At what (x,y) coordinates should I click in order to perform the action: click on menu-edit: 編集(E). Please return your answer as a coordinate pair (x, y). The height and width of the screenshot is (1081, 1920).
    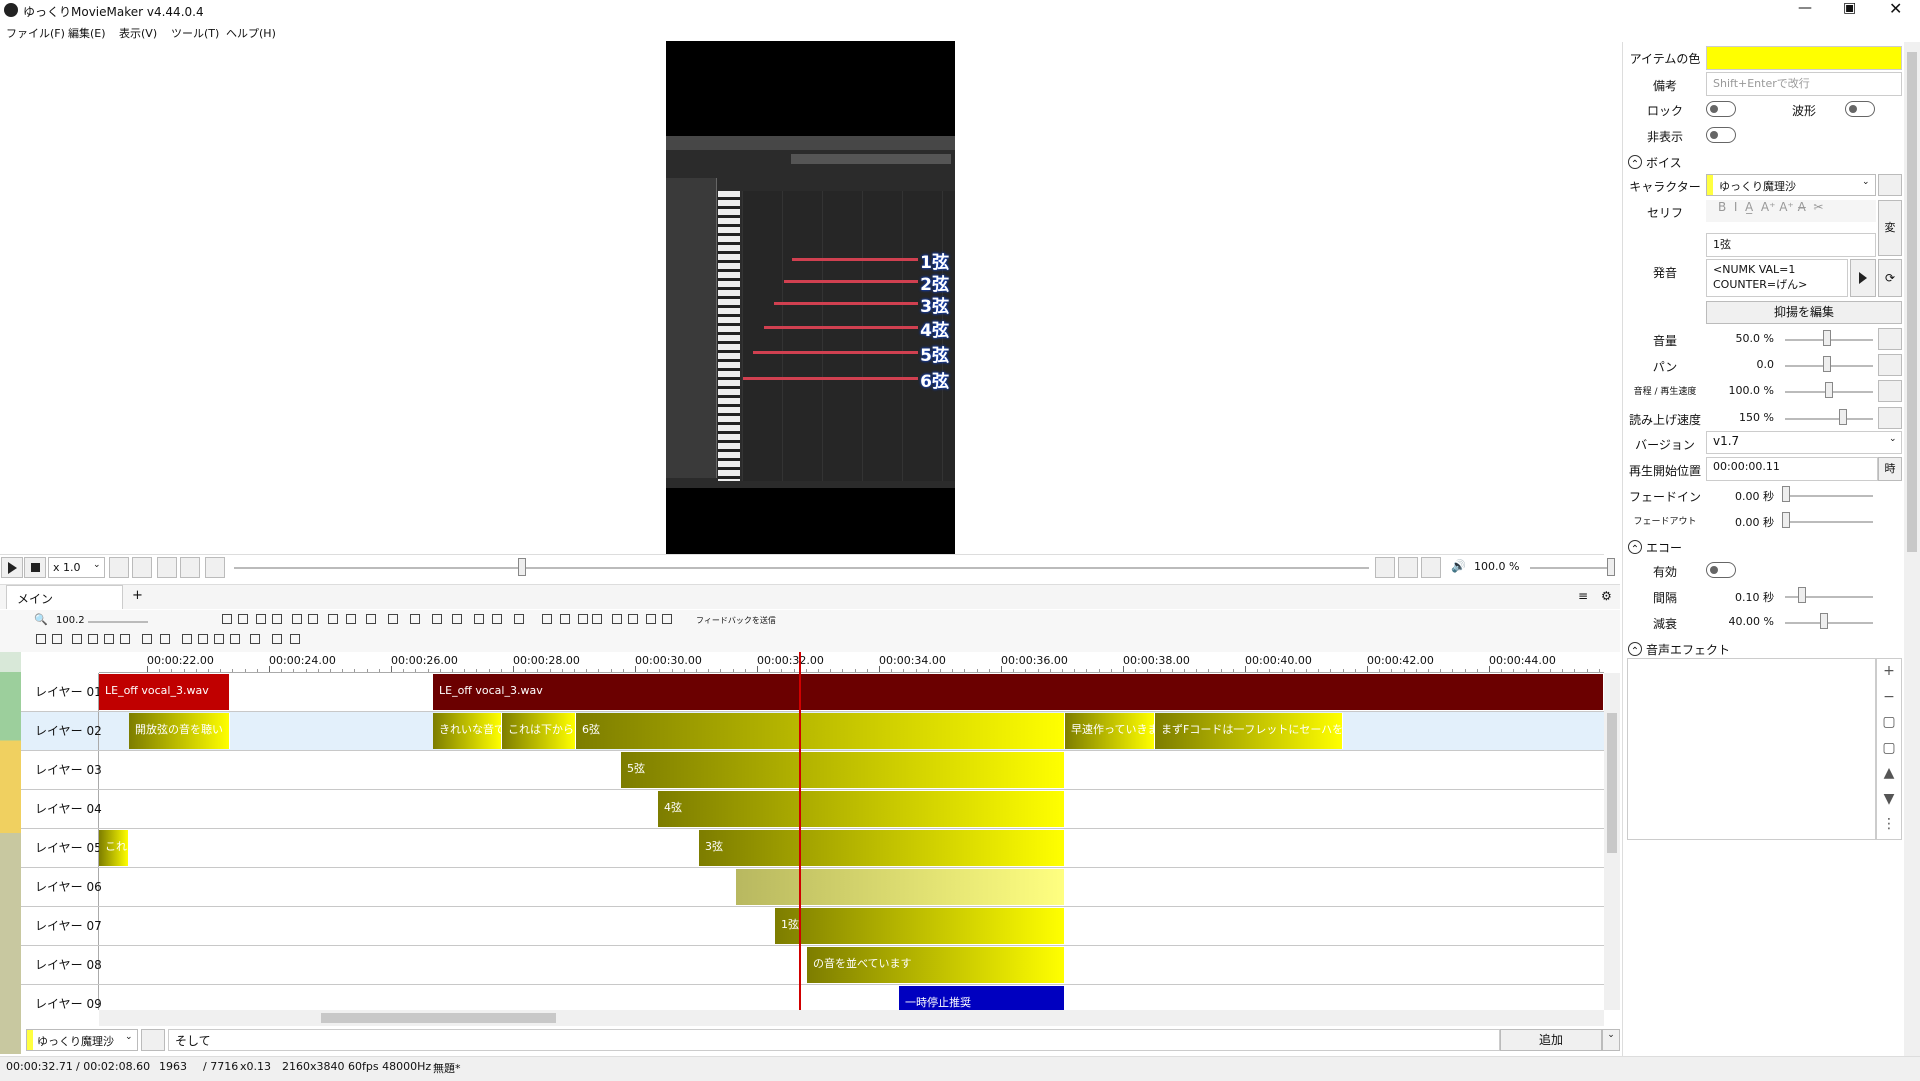
    Looking at the image, I should click on (87, 33).